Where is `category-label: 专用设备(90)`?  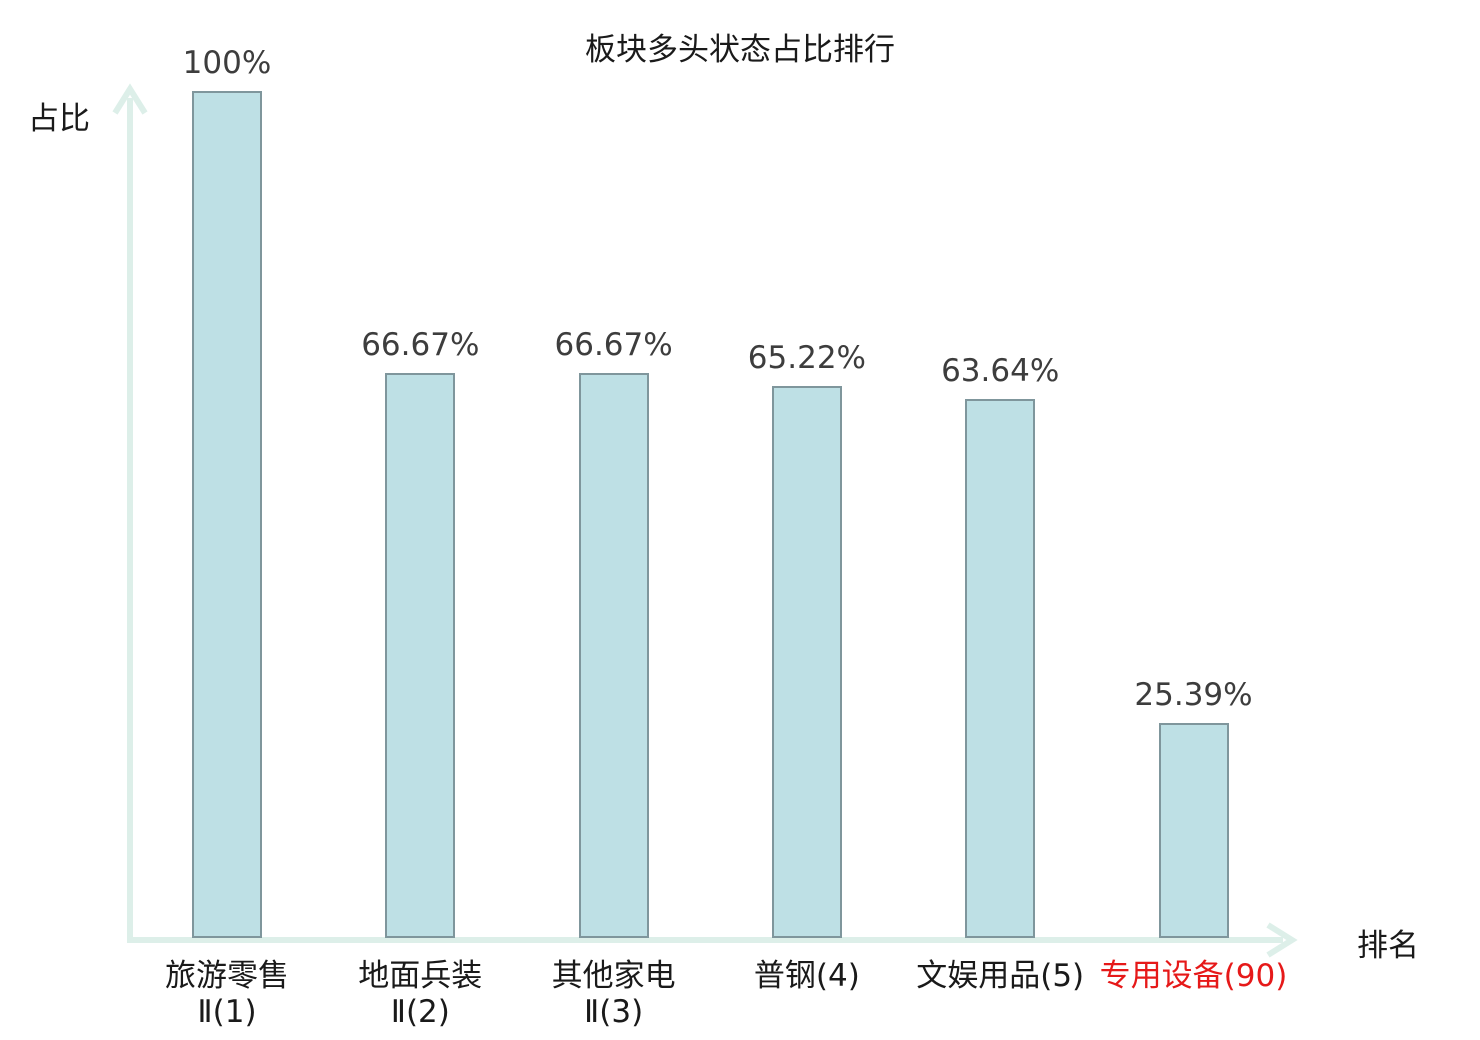 category-label: 专用设备(90) is located at coordinates (1194, 976).